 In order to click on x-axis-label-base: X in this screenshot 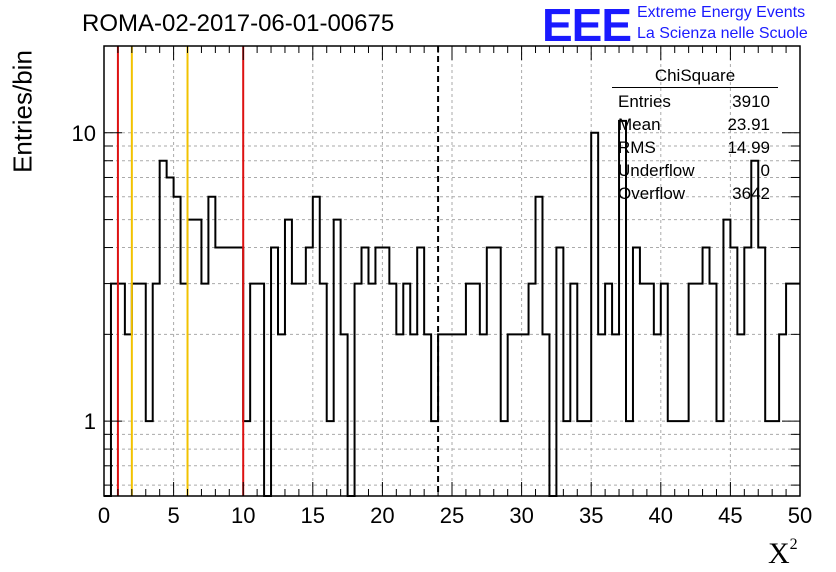, I will do `click(779, 553)`.